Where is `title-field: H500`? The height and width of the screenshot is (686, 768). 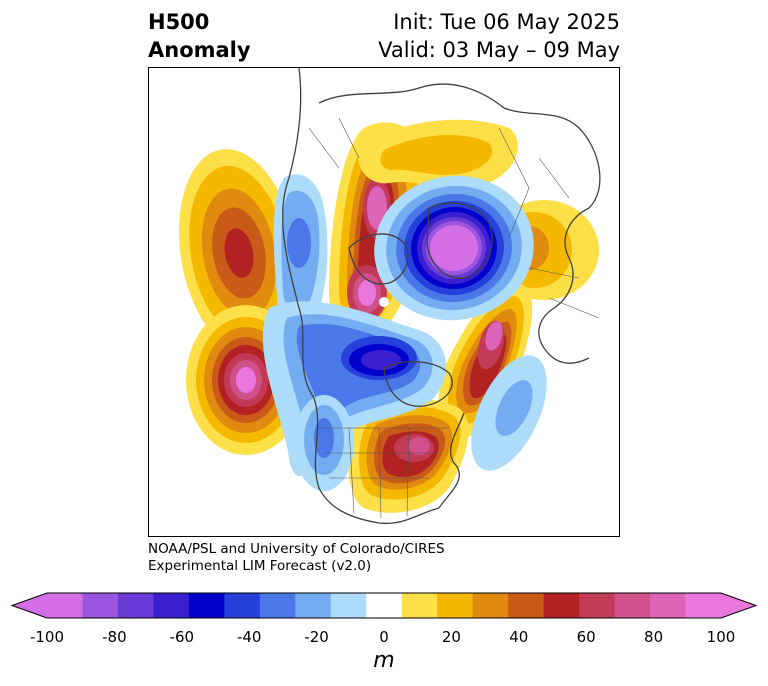 title-field: H500 is located at coordinates (179, 22).